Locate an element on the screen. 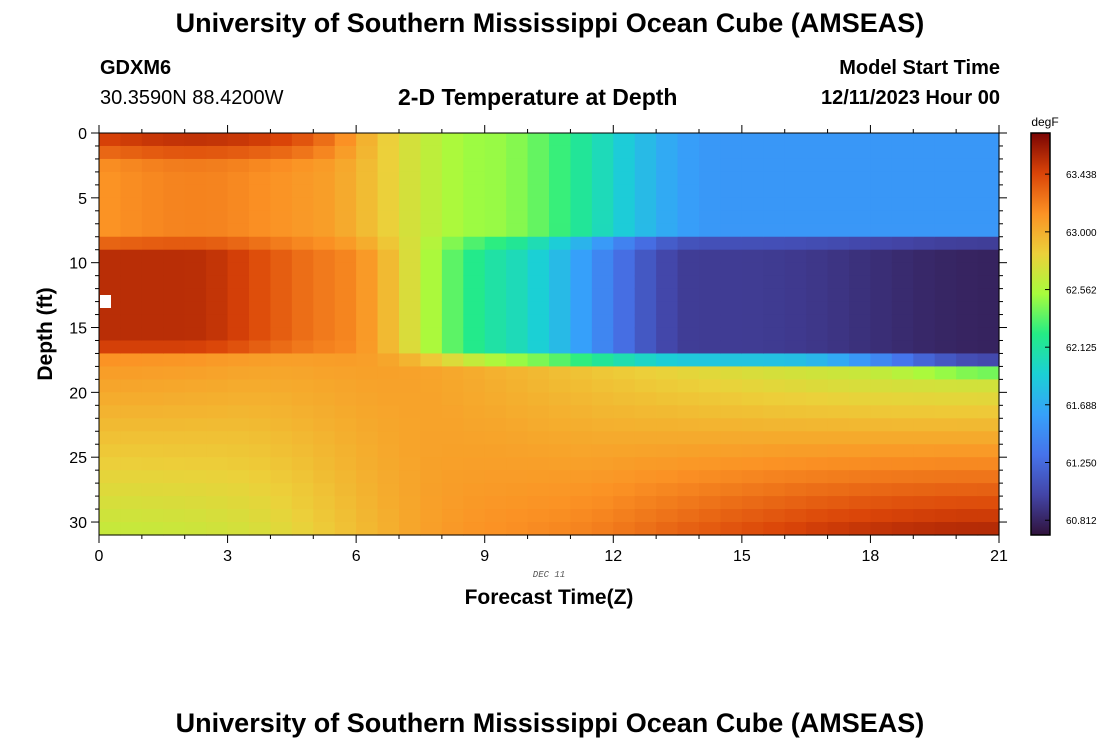  x-axis-label: Forecast Time(Z) is located at coordinates (549, 597).